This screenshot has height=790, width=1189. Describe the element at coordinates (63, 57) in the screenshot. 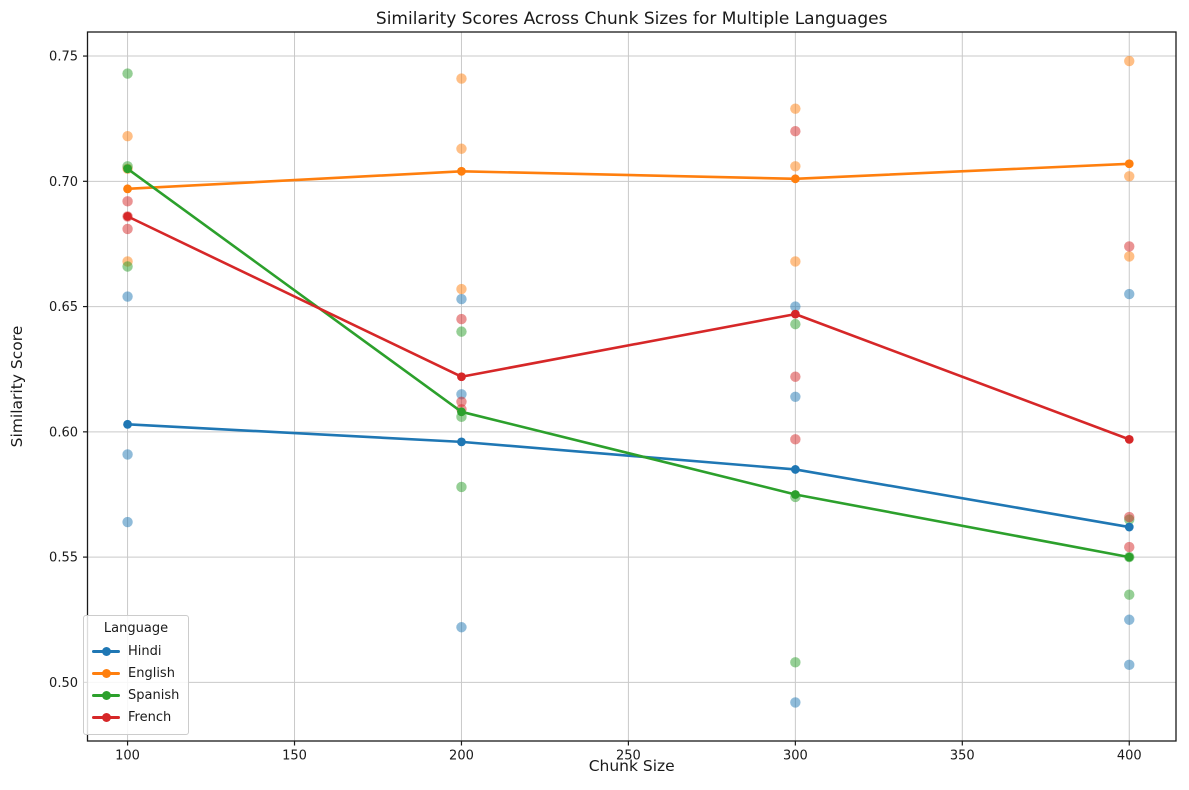

I see `y-tick-label: 0.75` at that location.